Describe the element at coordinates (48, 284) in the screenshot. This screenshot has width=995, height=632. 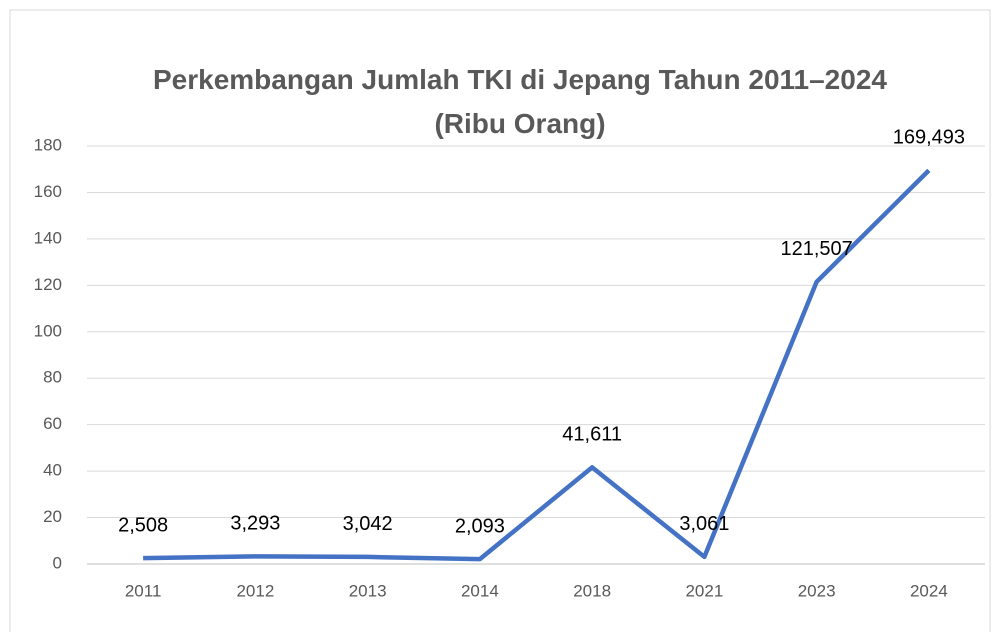
I see `y-tick-label: 120` at that location.